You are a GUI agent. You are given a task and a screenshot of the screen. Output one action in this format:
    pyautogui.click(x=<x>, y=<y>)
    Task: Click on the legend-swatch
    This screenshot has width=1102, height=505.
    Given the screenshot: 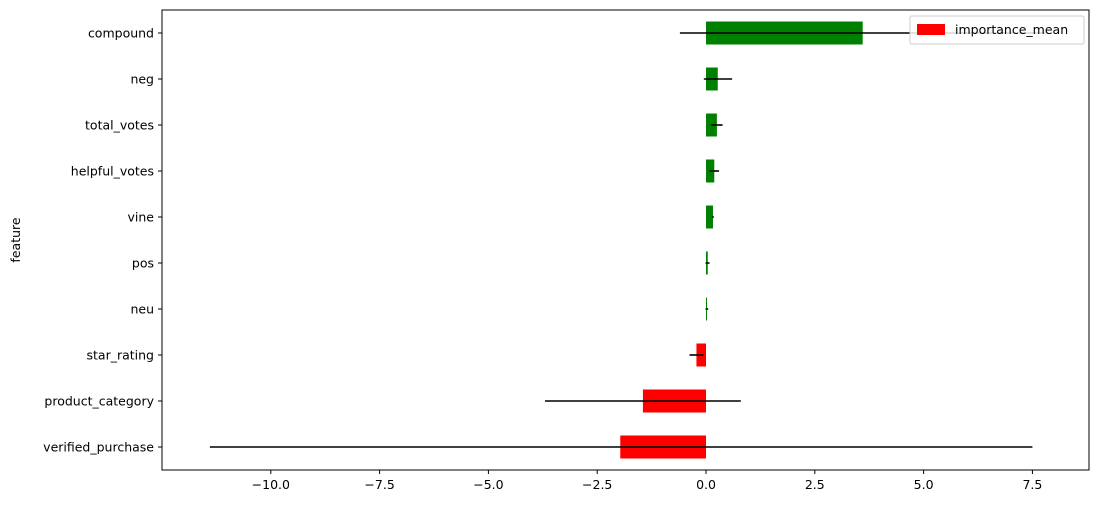 What is the action you would take?
    pyautogui.click(x=931, y=29)
    